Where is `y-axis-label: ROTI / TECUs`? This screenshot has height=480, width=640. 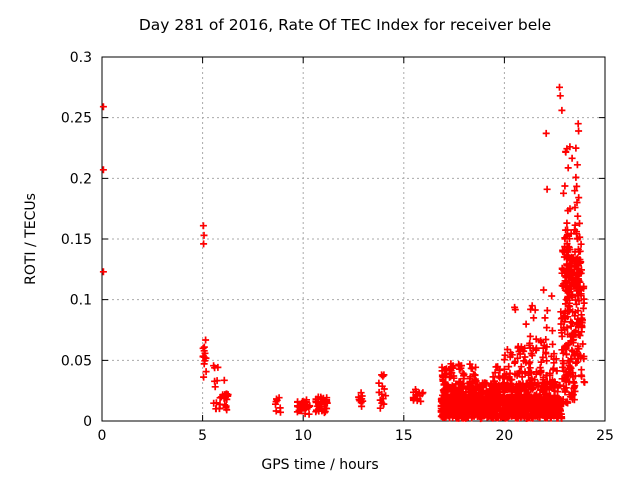
y-axis-label: ROTI / TECUs is located at coordinates (31, 239).